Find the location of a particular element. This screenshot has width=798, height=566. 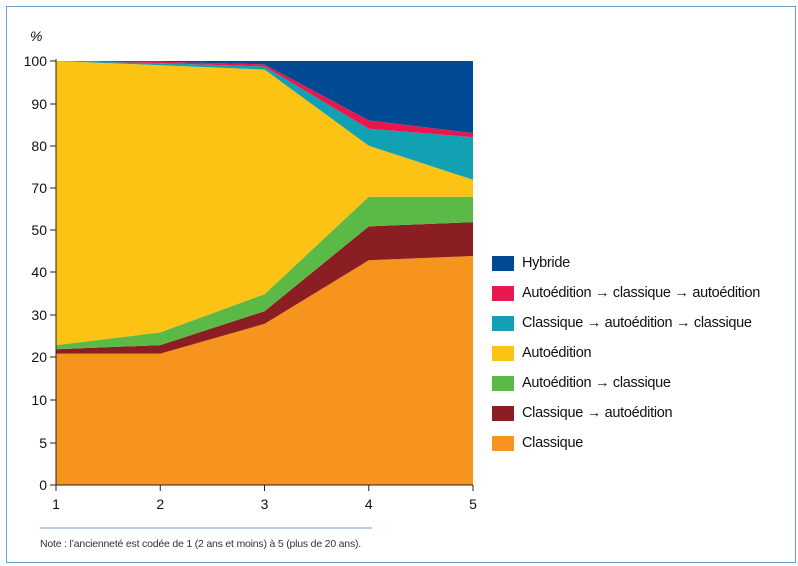

legend-item: Classique → autoédition → classique is located at coordinates (626, 323).